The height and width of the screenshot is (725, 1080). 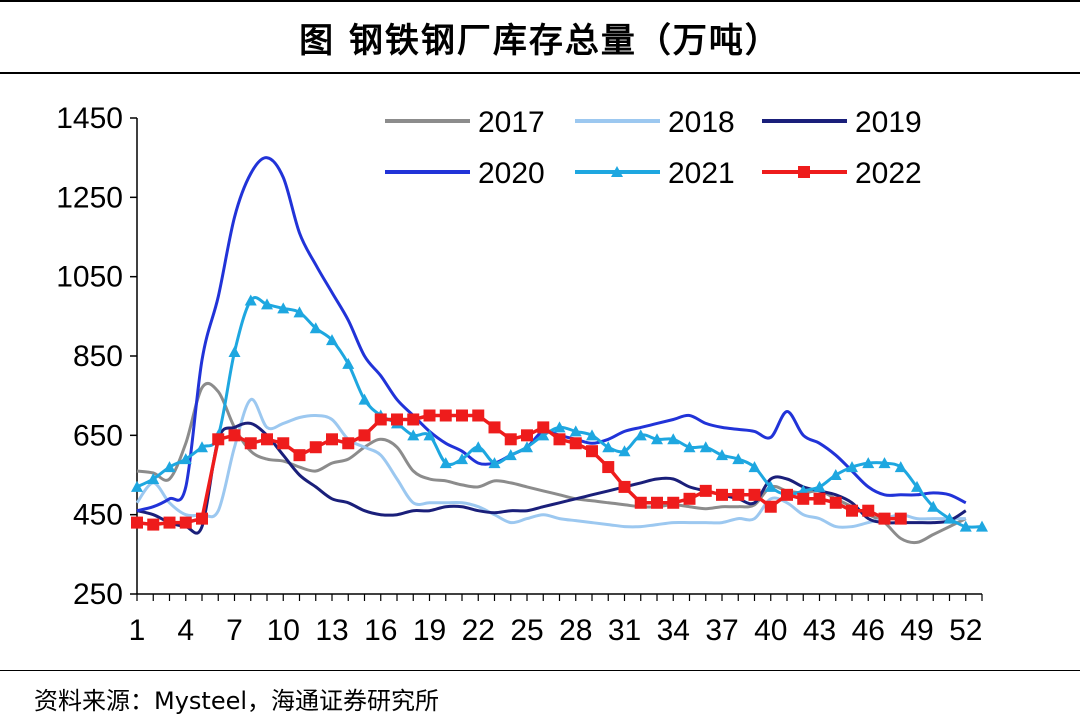 What do you see at coordinates (575, 630) in the screenshot?
I see `x-tick-label: 28` at bounding box center [575, 630].